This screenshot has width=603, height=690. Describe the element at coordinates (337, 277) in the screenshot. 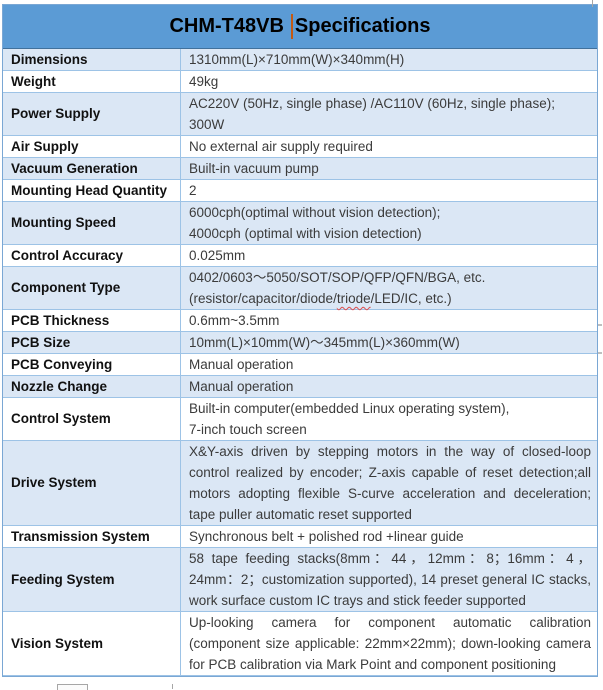

I see `spec-value-line: 0402/0603～5050/SOT/SOP/QFP/QFN/BGA, etc.` at that location.